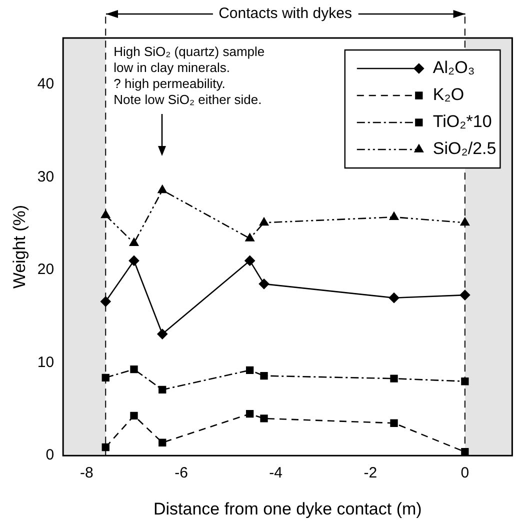 This screenshot has height=528, width=518. I want to click on x-tick-label: -6, so click(181, 473).